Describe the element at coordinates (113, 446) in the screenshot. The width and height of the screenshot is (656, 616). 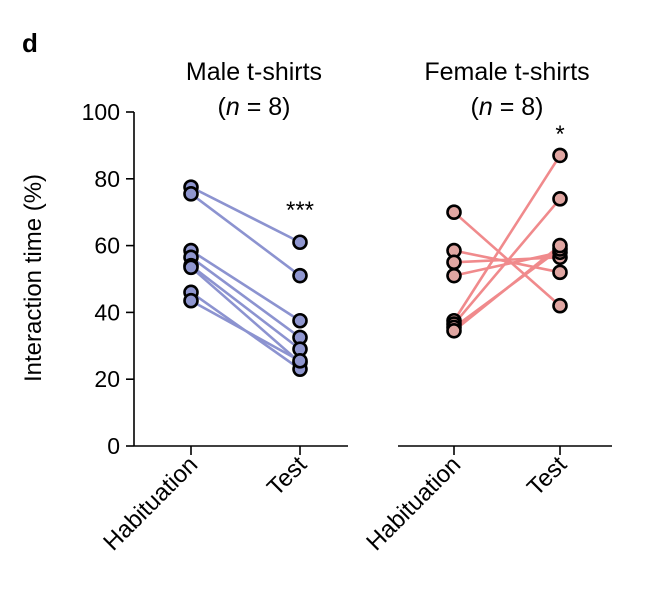
I see `y-tick-label-0: 0` at that location.